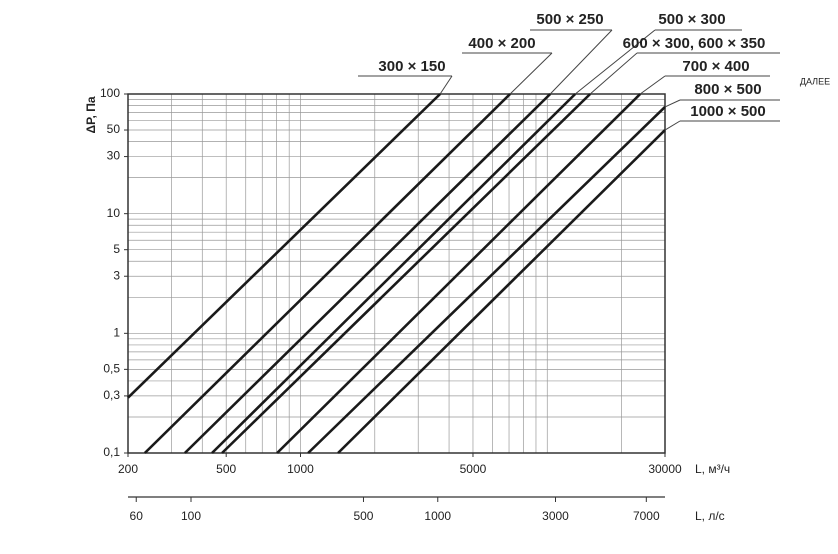 This screenshot has width=838, height=554. What do you see at coordinates (694, 43) in the screenshot?
I see `series-label: 600 × 300, 600 × 350` at bounding box center [694, 43].